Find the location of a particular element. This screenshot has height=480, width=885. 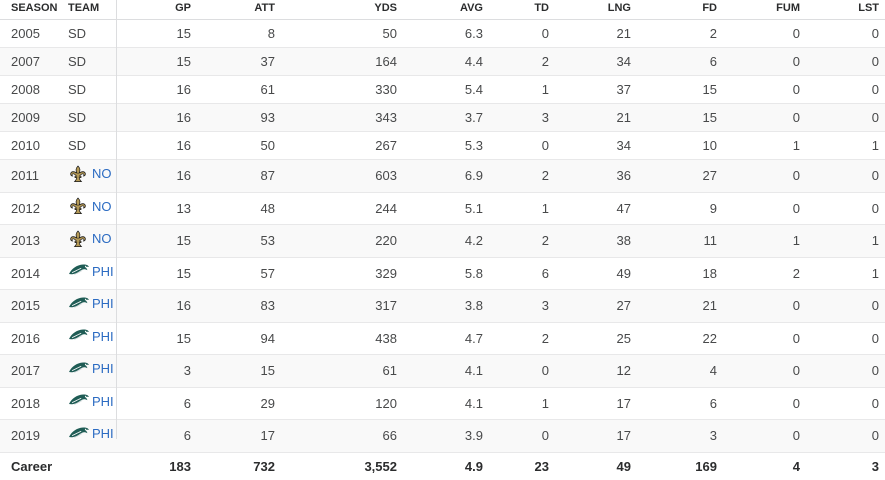

table-row: 2014 PHI 15 57 329 5.8 6 49 18 2 1 is located at coordinates (442, 273).